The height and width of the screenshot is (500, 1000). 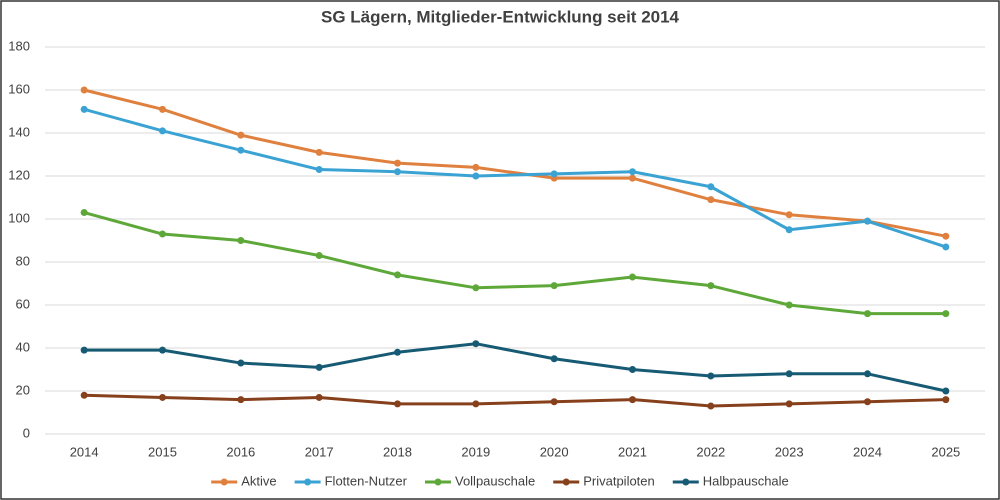 I want to click on x-tick-label: 2017, so click(x=319, y=451).